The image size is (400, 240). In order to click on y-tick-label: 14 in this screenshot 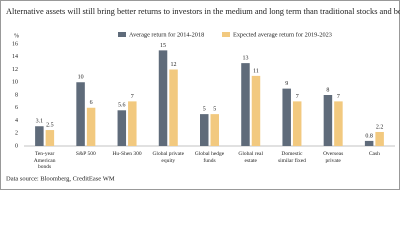, I will do `click(15, 57)`.